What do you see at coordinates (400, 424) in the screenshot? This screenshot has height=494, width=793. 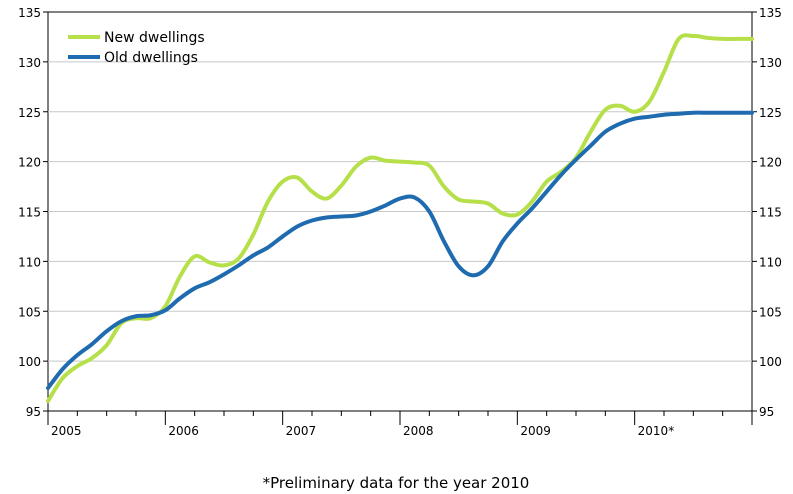 I see `x-axis: 2005 2006 2007 2008 2009 2010*` at bounding box center [400, 424].